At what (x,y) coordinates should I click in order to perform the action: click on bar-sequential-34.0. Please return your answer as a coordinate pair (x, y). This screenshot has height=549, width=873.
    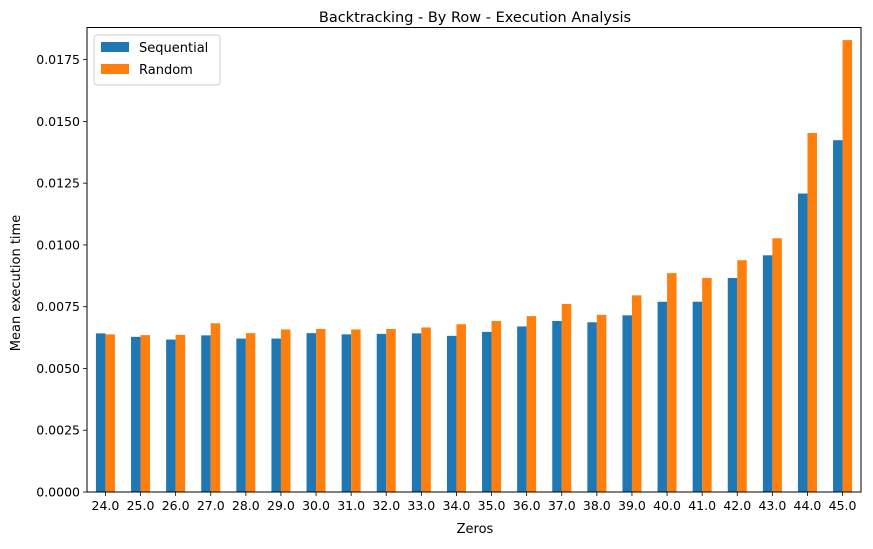
    Looking at the image, I should click on (451, 413).